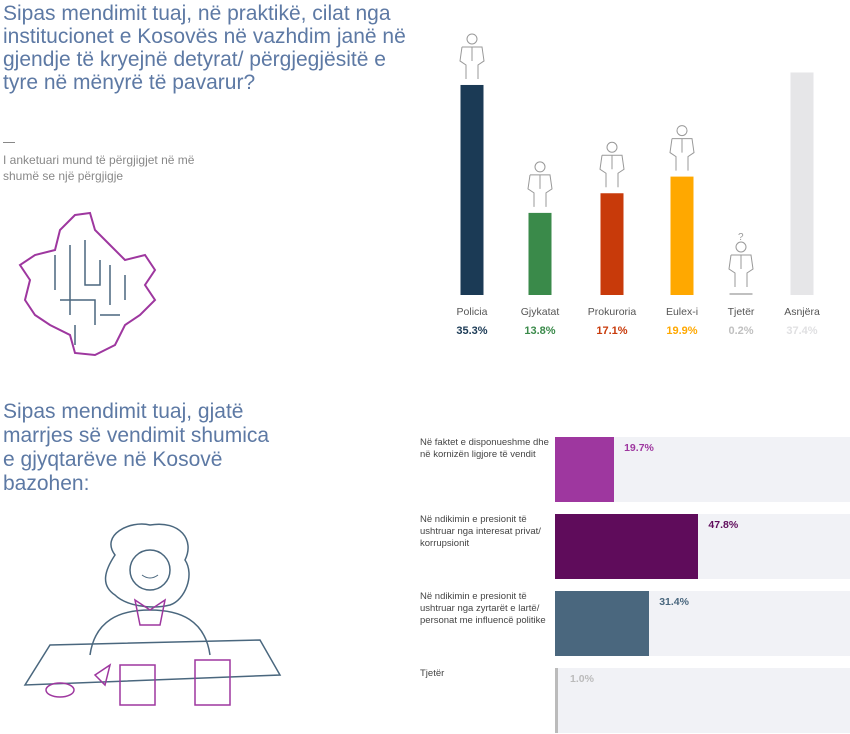 The image size is (850, 734). What do you see at coordinates (540, 312) in the screenshot?
I see `category-label: Gjykatat` at bounding box center [540, 312].